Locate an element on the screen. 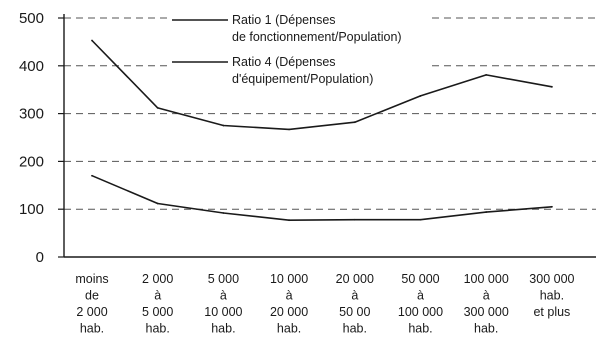 The image size is (596, 344). legend-label-line: de fonctionnement/Population) is located at coordinates (317, 37).